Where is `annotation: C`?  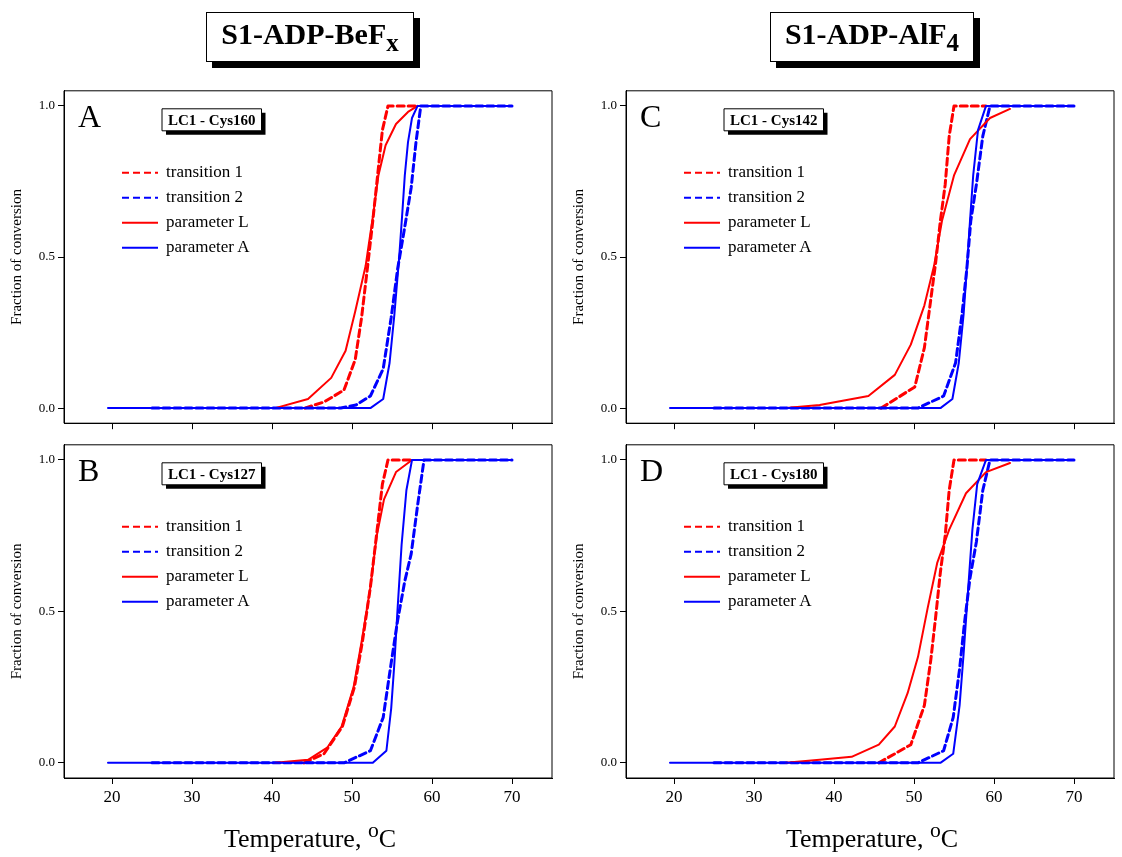 annotation: C is located at coordinates (651, 116).